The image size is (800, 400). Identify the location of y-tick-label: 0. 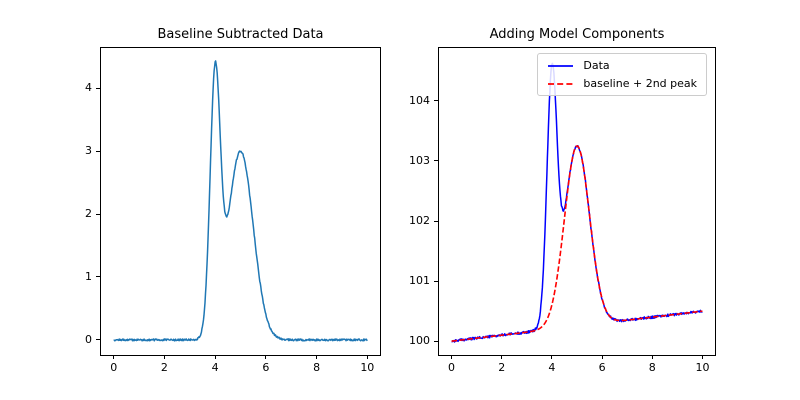
(88, 339).